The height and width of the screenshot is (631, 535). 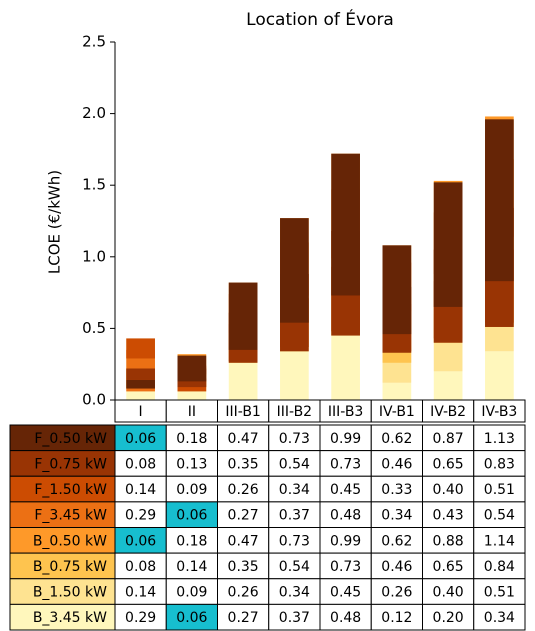 What do you see at coordinates (70, 618) in the screenshot?
I see `row-label: B_3.45 kW` at bounding box center [70, 618].